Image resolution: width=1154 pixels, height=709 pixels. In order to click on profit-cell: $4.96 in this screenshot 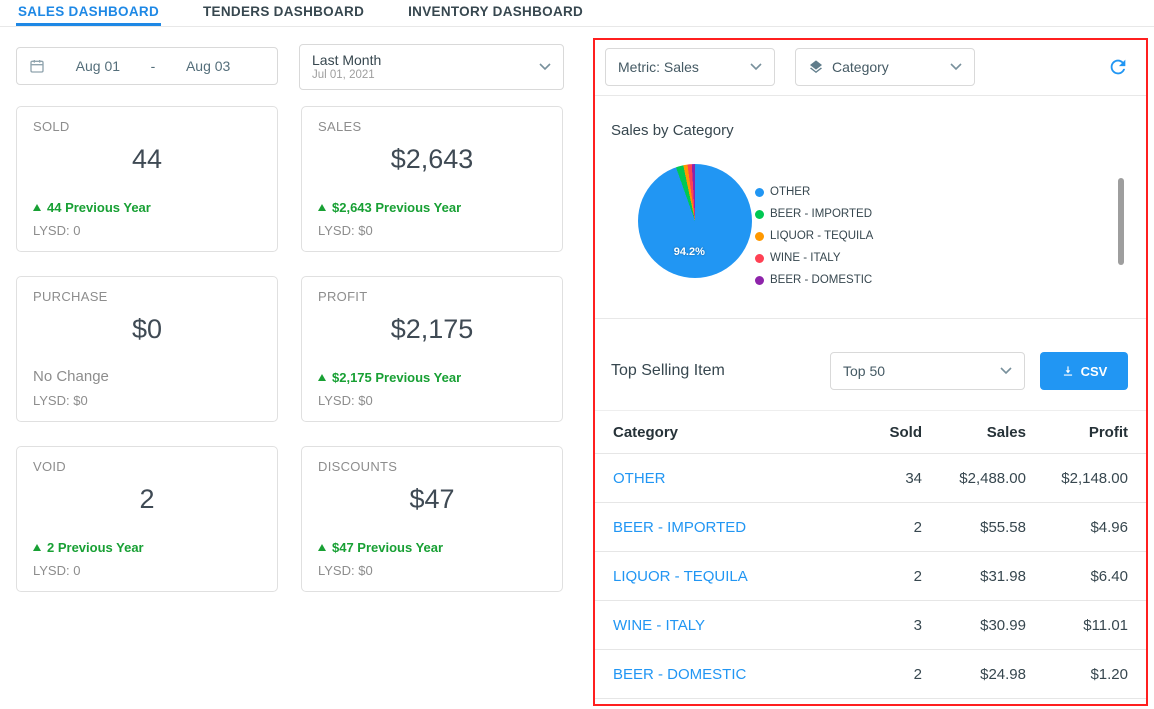, I will do `click(1109, 527)`.